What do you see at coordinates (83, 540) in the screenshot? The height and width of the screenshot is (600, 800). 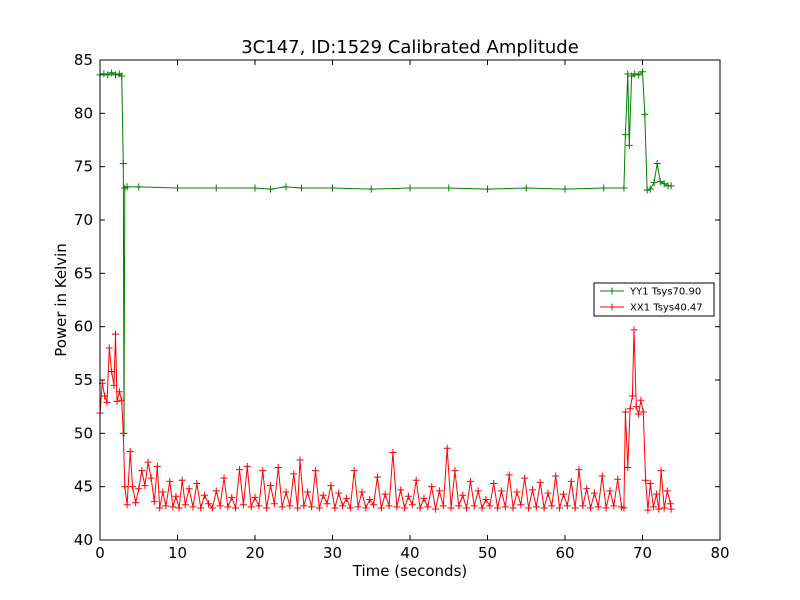 I see `y-tick-label: 40` at bounding box center [83, 540].